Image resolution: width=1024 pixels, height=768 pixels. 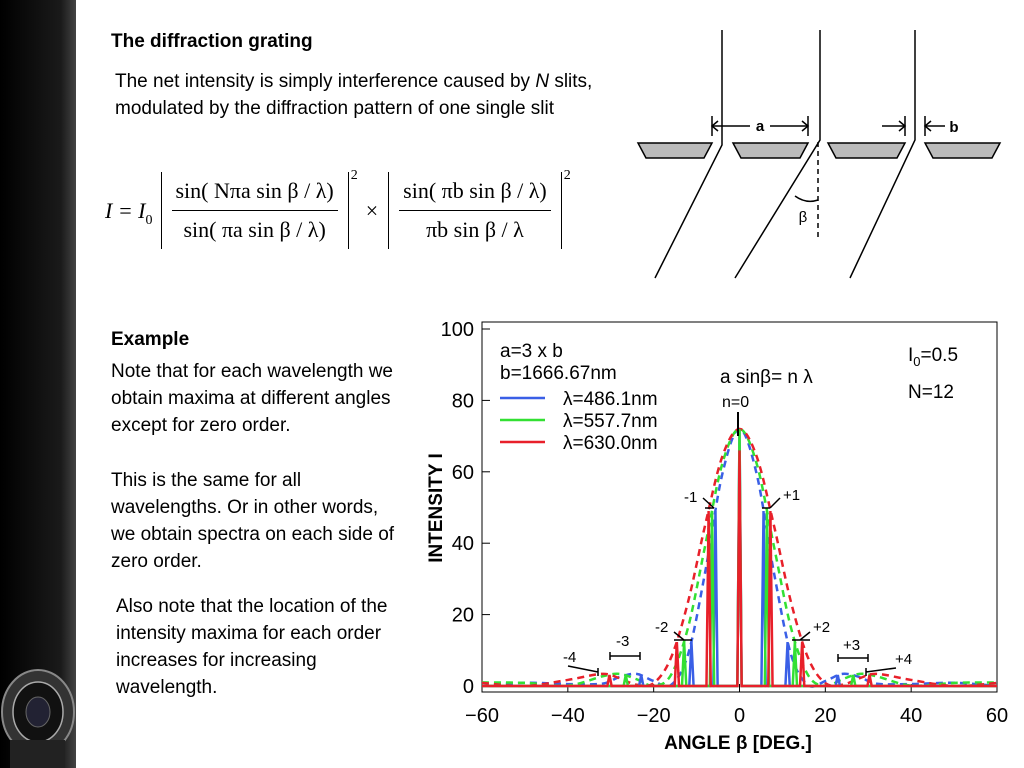 I want to click on example-heading: Example, so click(x=150, y=339).